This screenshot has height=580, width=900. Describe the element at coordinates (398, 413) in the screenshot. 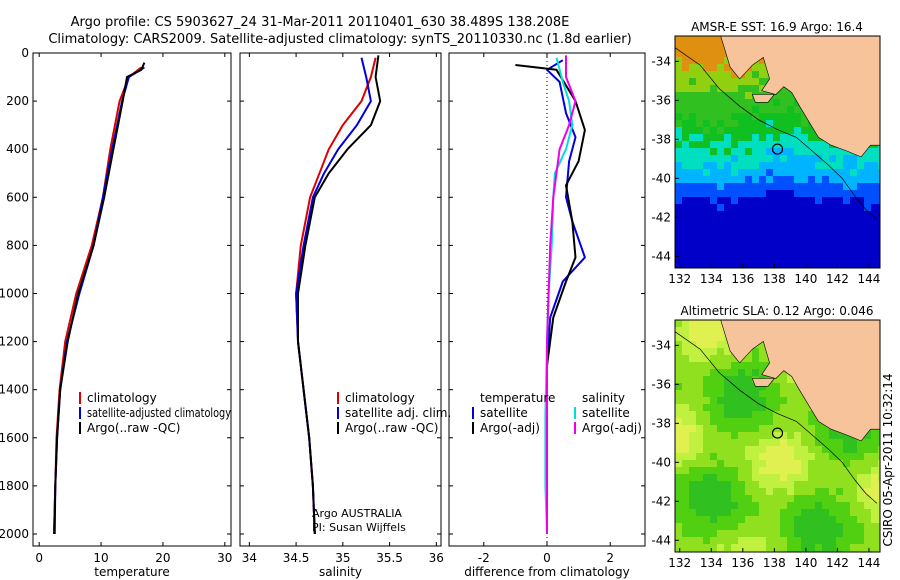

I see `legend-label-satellite: satellite adj. clim.` at that location.